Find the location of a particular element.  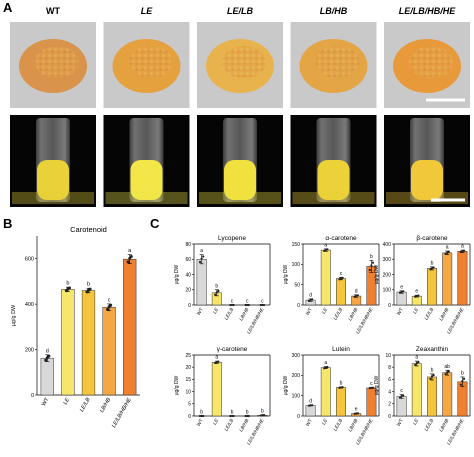

photo-header: LB/HB is located at coordinates (334, 11).